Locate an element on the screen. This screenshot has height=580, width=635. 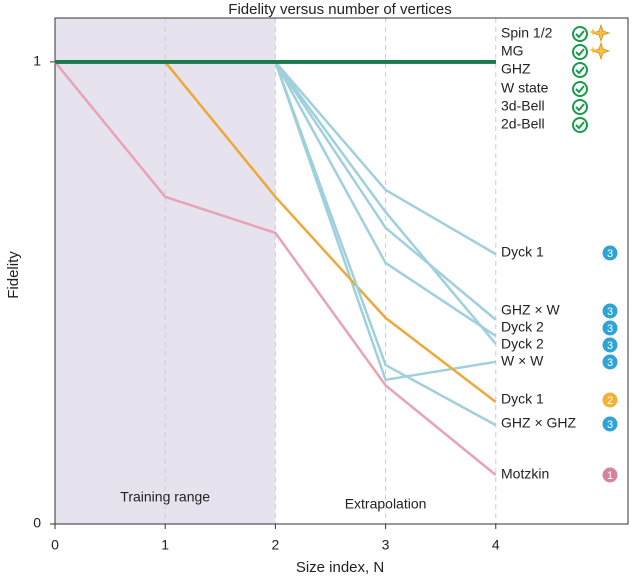
legend-label: W state is located at coordinates (525, 88).